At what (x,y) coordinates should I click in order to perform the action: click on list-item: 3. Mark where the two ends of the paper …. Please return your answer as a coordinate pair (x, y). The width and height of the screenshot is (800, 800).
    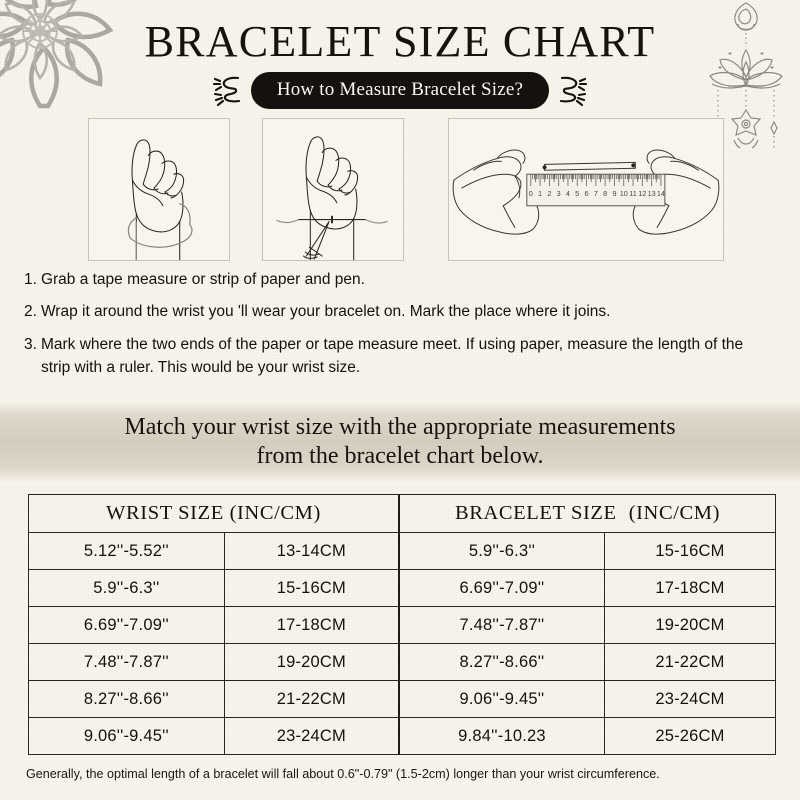
    Looking at the image, I should click on (400, 356).